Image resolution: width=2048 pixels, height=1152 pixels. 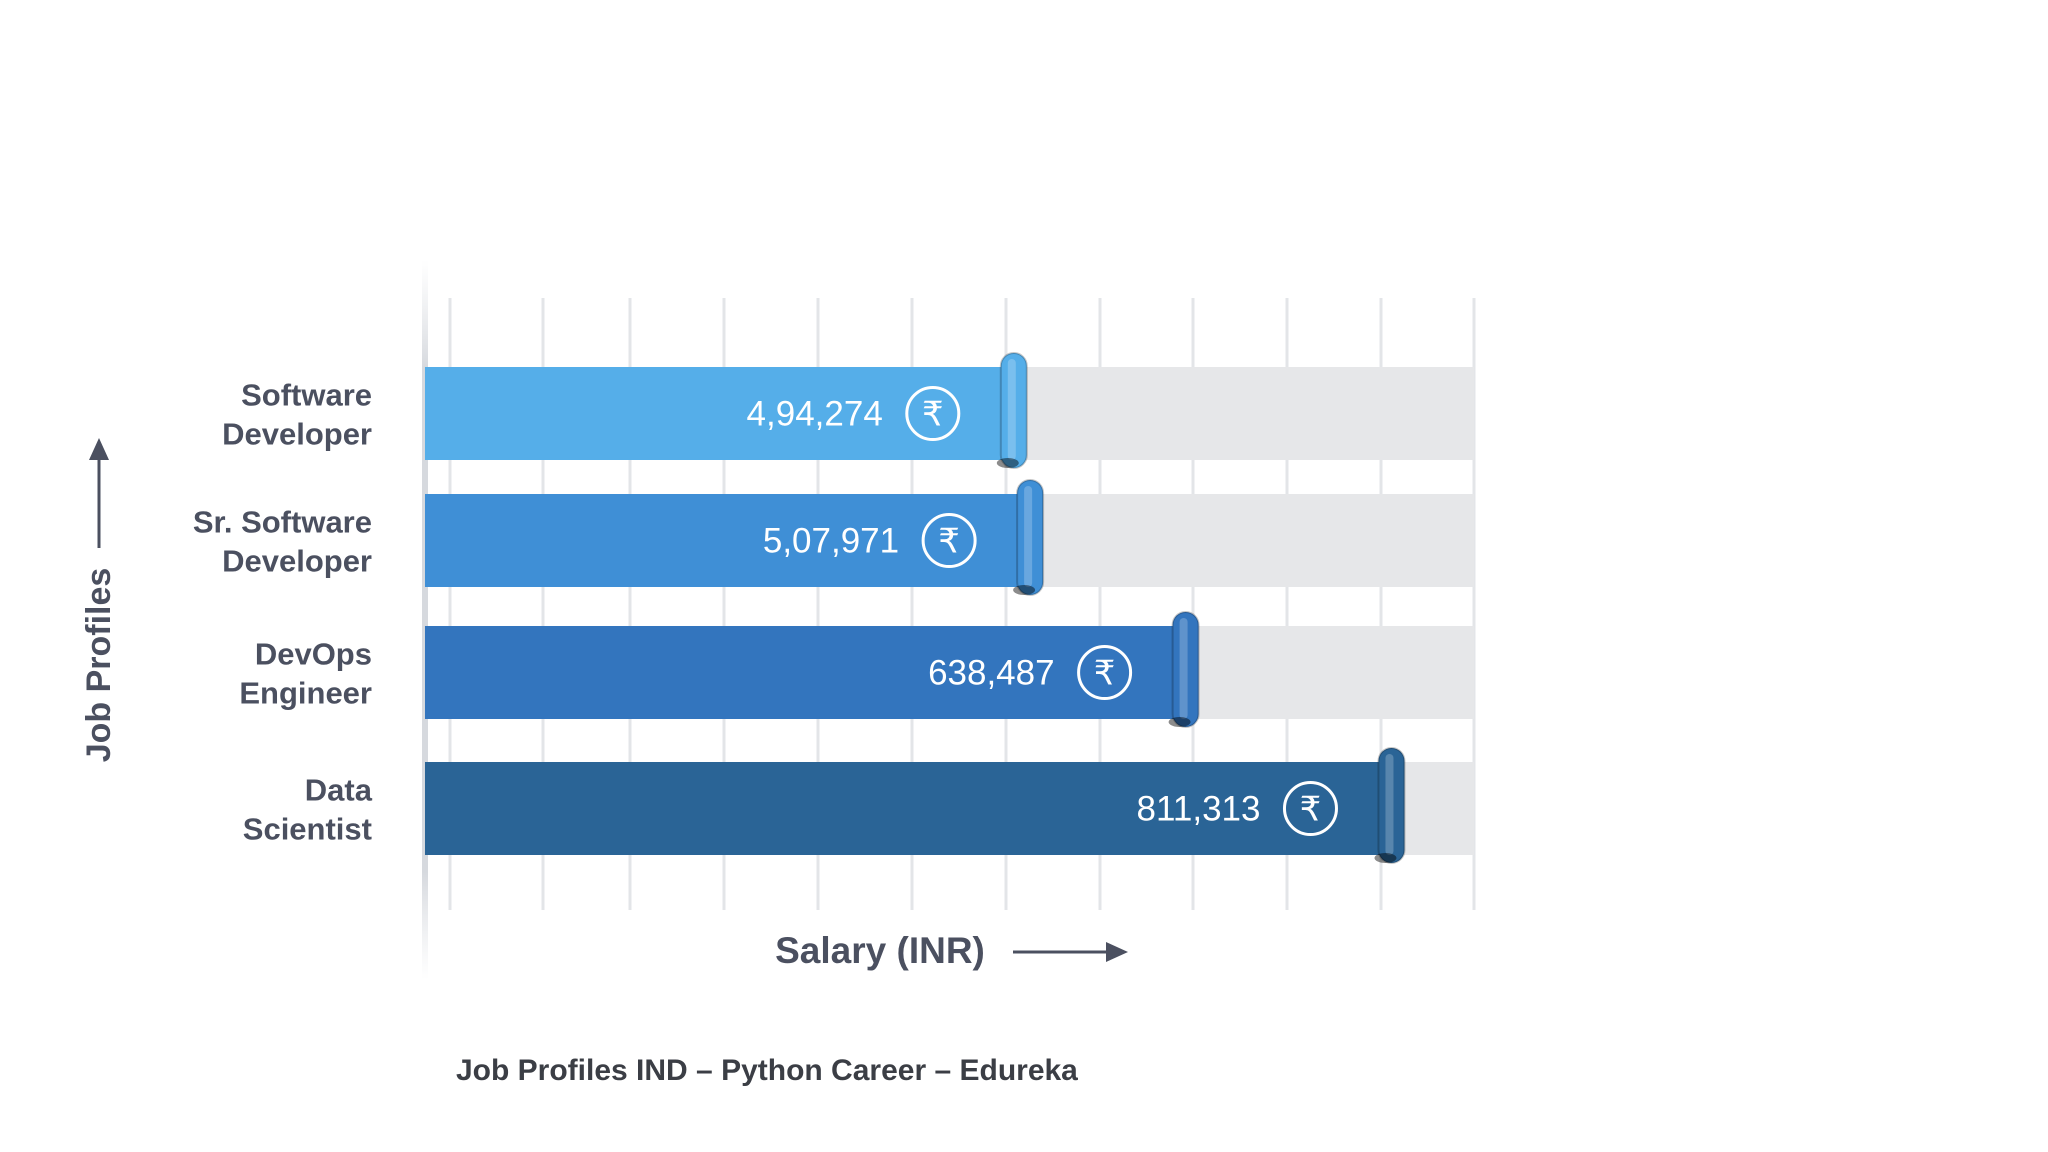 I want to click on category-label: Engineer, so click(x=305, y=693).